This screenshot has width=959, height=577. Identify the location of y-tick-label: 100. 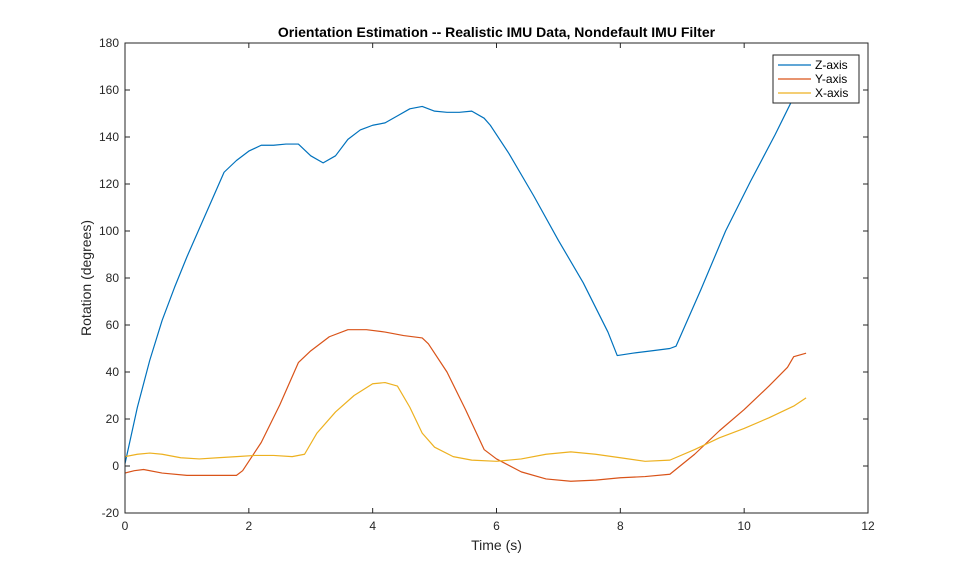
(109, 231).